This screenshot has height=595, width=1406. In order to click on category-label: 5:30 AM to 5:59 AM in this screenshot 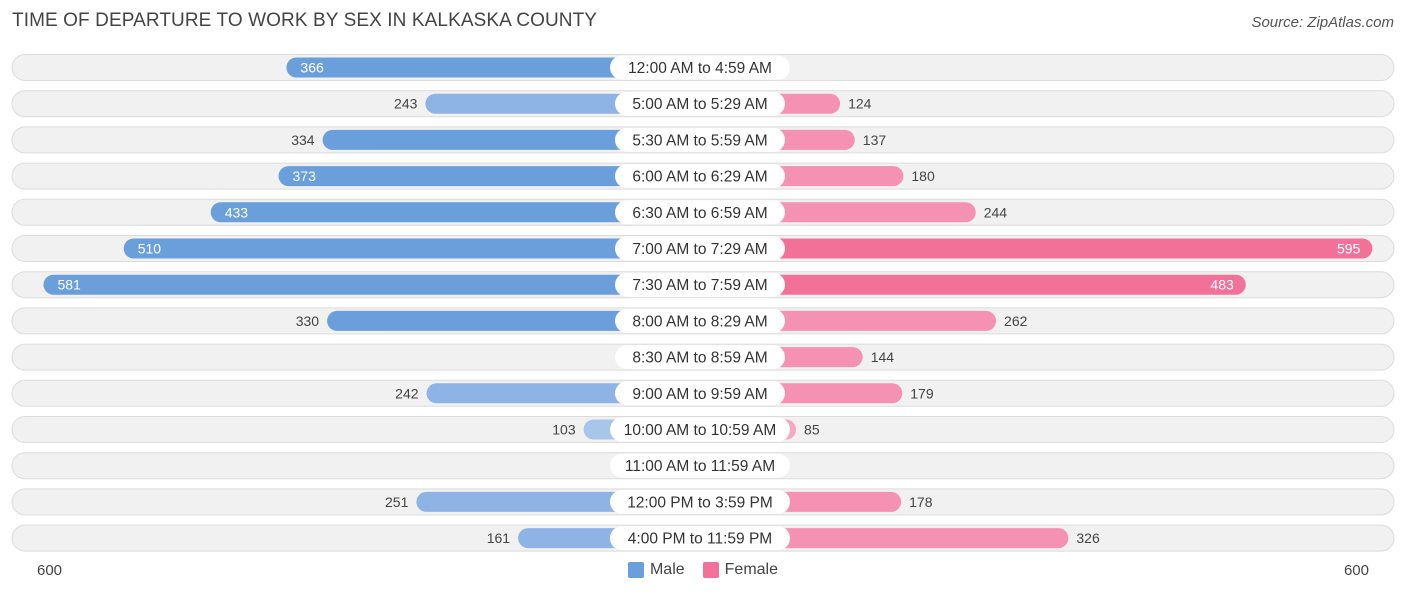, I will do `click(699, 140)`.